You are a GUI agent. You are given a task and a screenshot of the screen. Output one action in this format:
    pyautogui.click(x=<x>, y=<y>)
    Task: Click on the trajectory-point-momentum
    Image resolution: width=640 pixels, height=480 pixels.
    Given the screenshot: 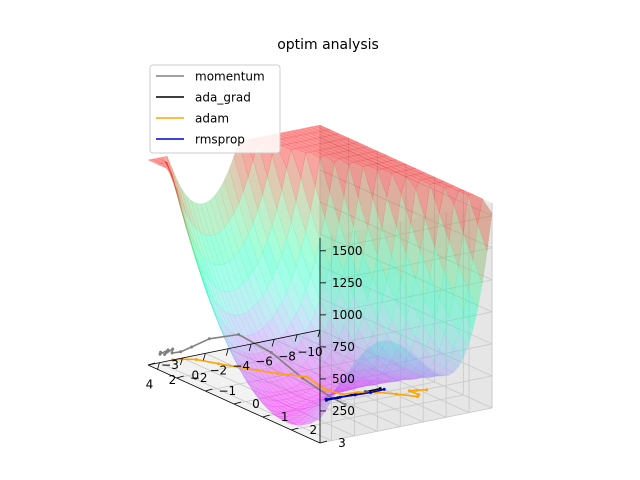 What is the action you would take?
    pyautogui.click(x=181, y=352)
    